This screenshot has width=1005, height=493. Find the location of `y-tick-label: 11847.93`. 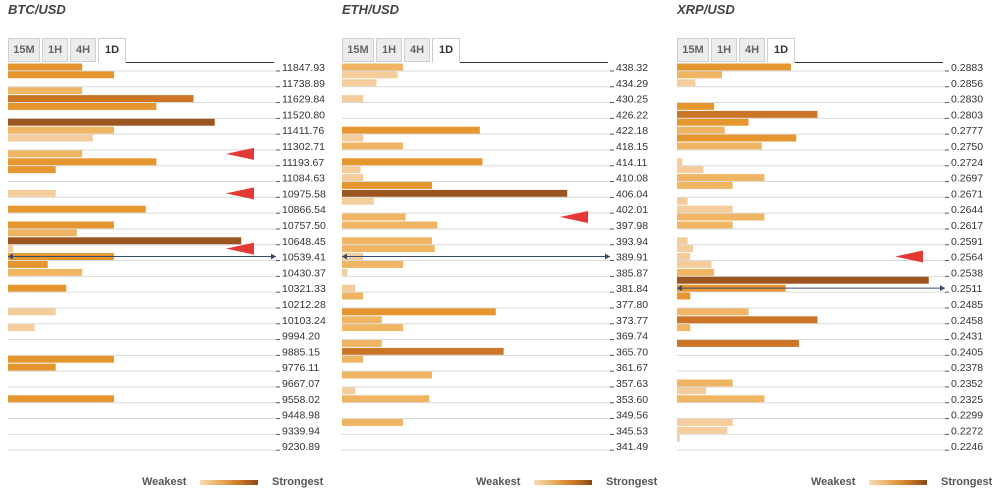

y-tick-label: 11847.93 is located at coordinates (303, 68).